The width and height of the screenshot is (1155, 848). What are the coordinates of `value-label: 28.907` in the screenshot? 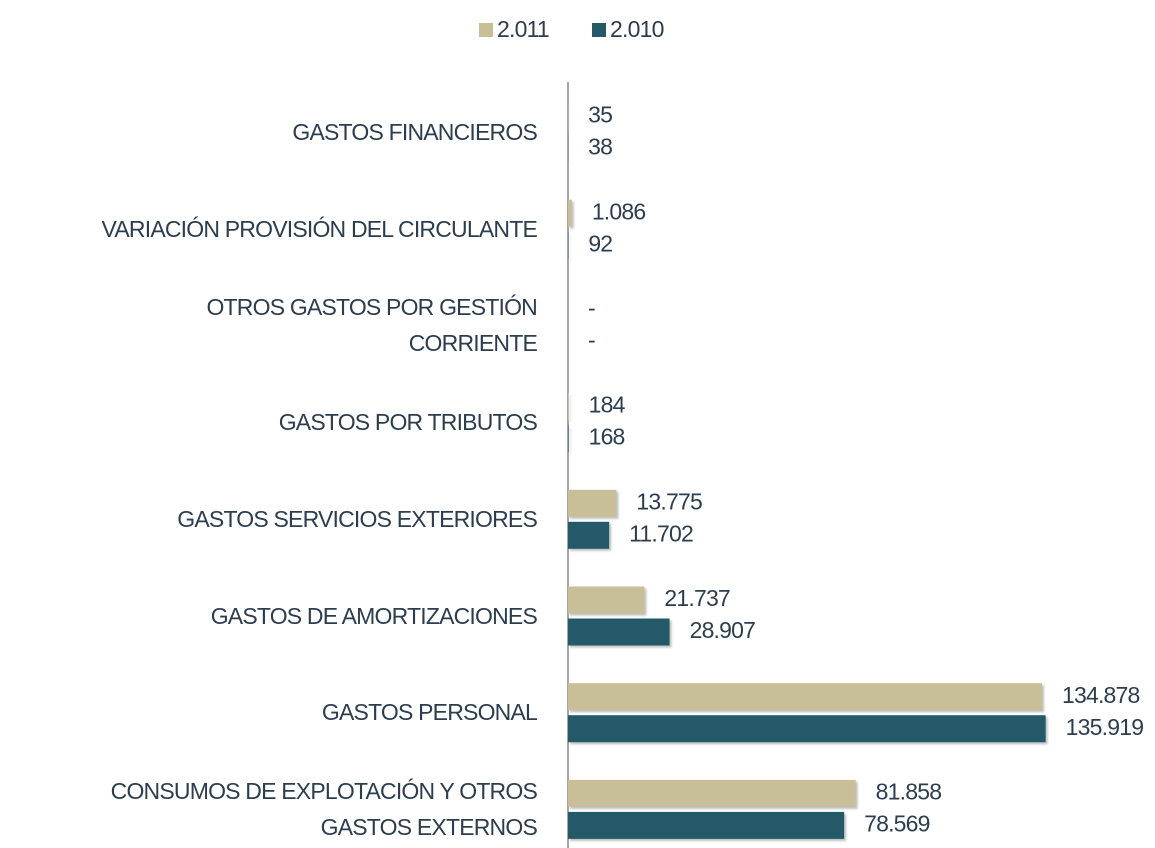 It's located at (723, 630).